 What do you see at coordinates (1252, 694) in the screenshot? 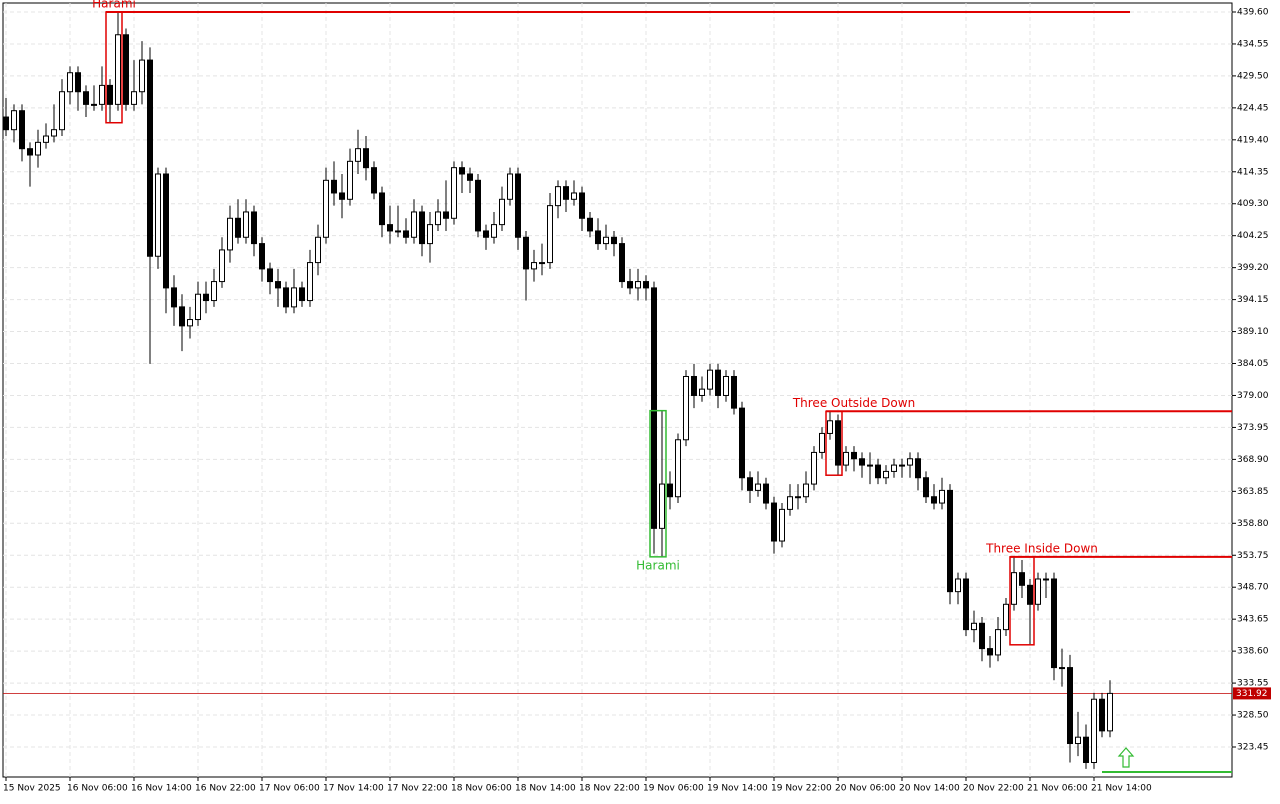
I see `last-price-label: 331.92` at bounding box center [1252, 694].